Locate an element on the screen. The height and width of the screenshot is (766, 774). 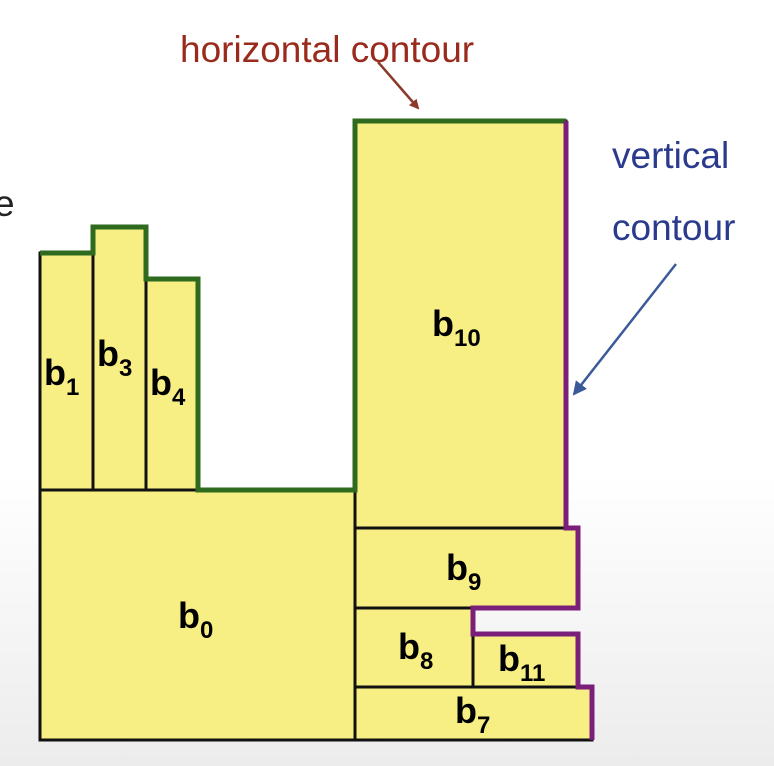
block-b7 is located at coordinates (473, 713).